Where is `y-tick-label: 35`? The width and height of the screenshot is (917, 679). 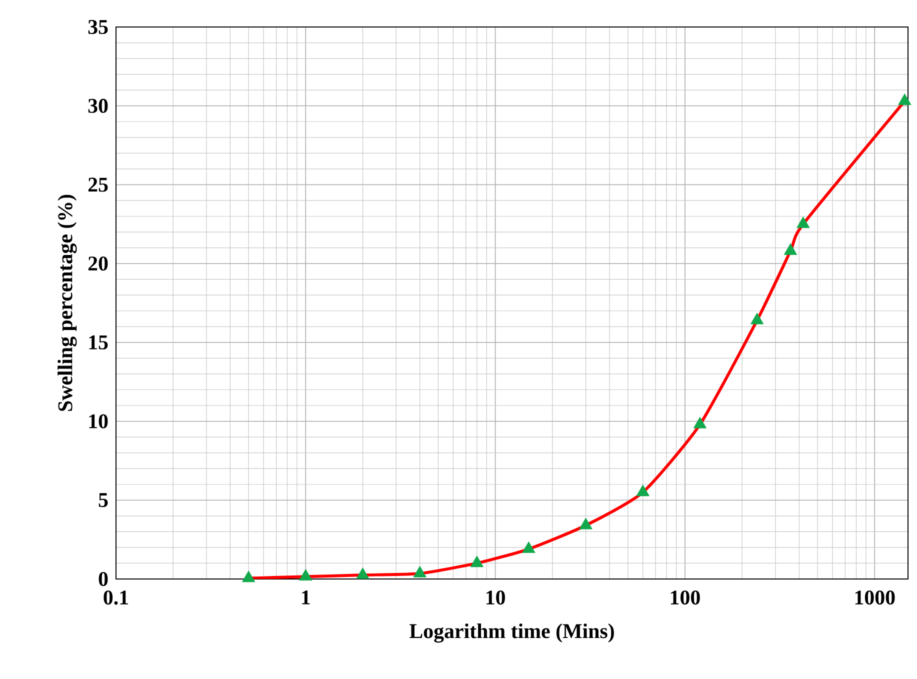
y-tick-label: 35 is located at coordinates (98, 27).